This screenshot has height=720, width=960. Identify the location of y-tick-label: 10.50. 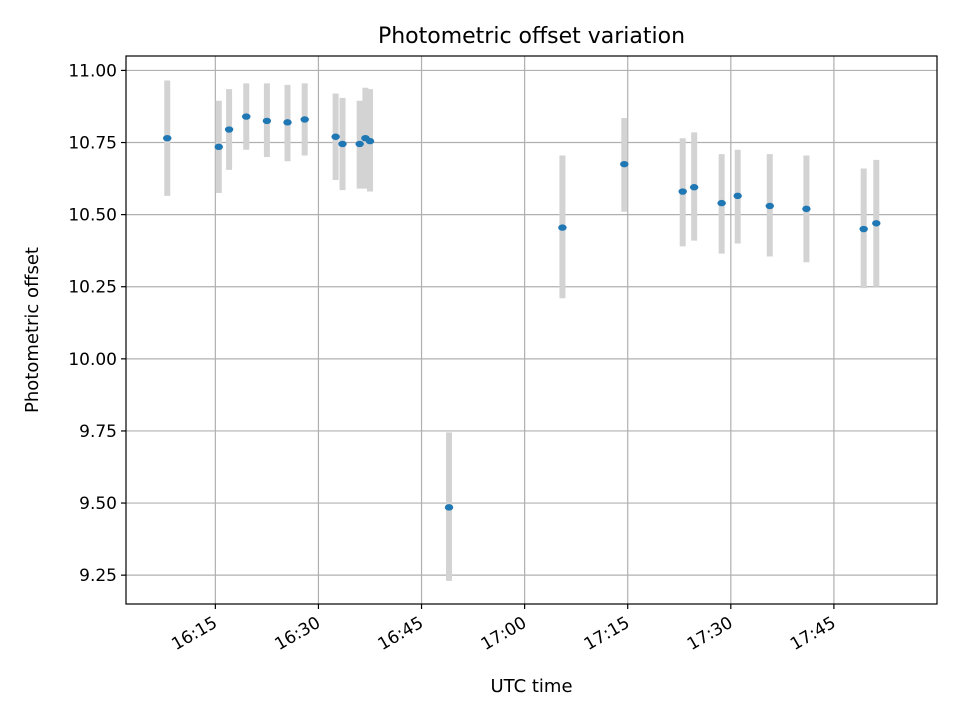
(92, 216).